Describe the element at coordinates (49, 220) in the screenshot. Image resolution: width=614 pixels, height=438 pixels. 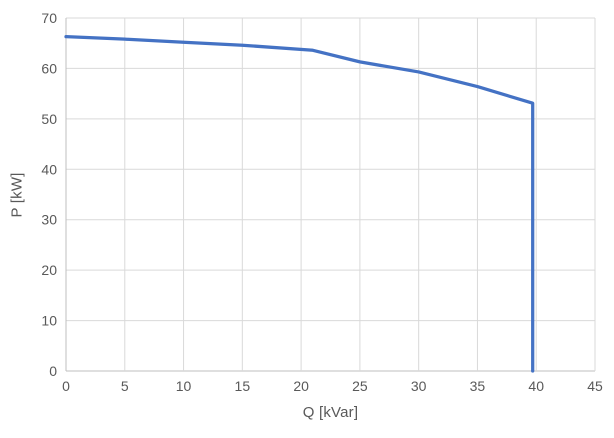
I see `y-tick-label: 30` at that location.